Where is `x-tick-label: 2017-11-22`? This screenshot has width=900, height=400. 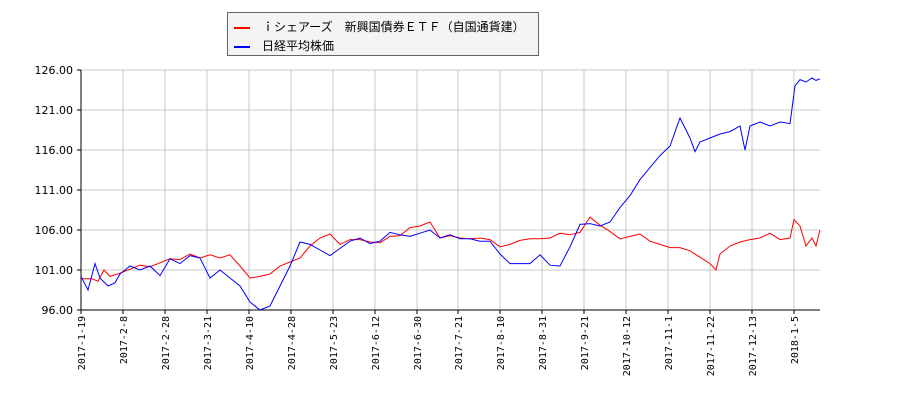 x-tick-label: 2017-11-22 is located at coordinates (711, 346).